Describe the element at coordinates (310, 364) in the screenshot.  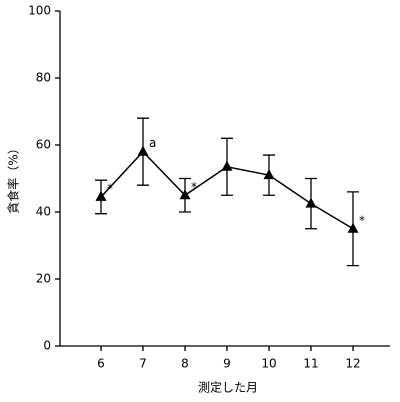
I see `x-tick-label: 11` at that location.